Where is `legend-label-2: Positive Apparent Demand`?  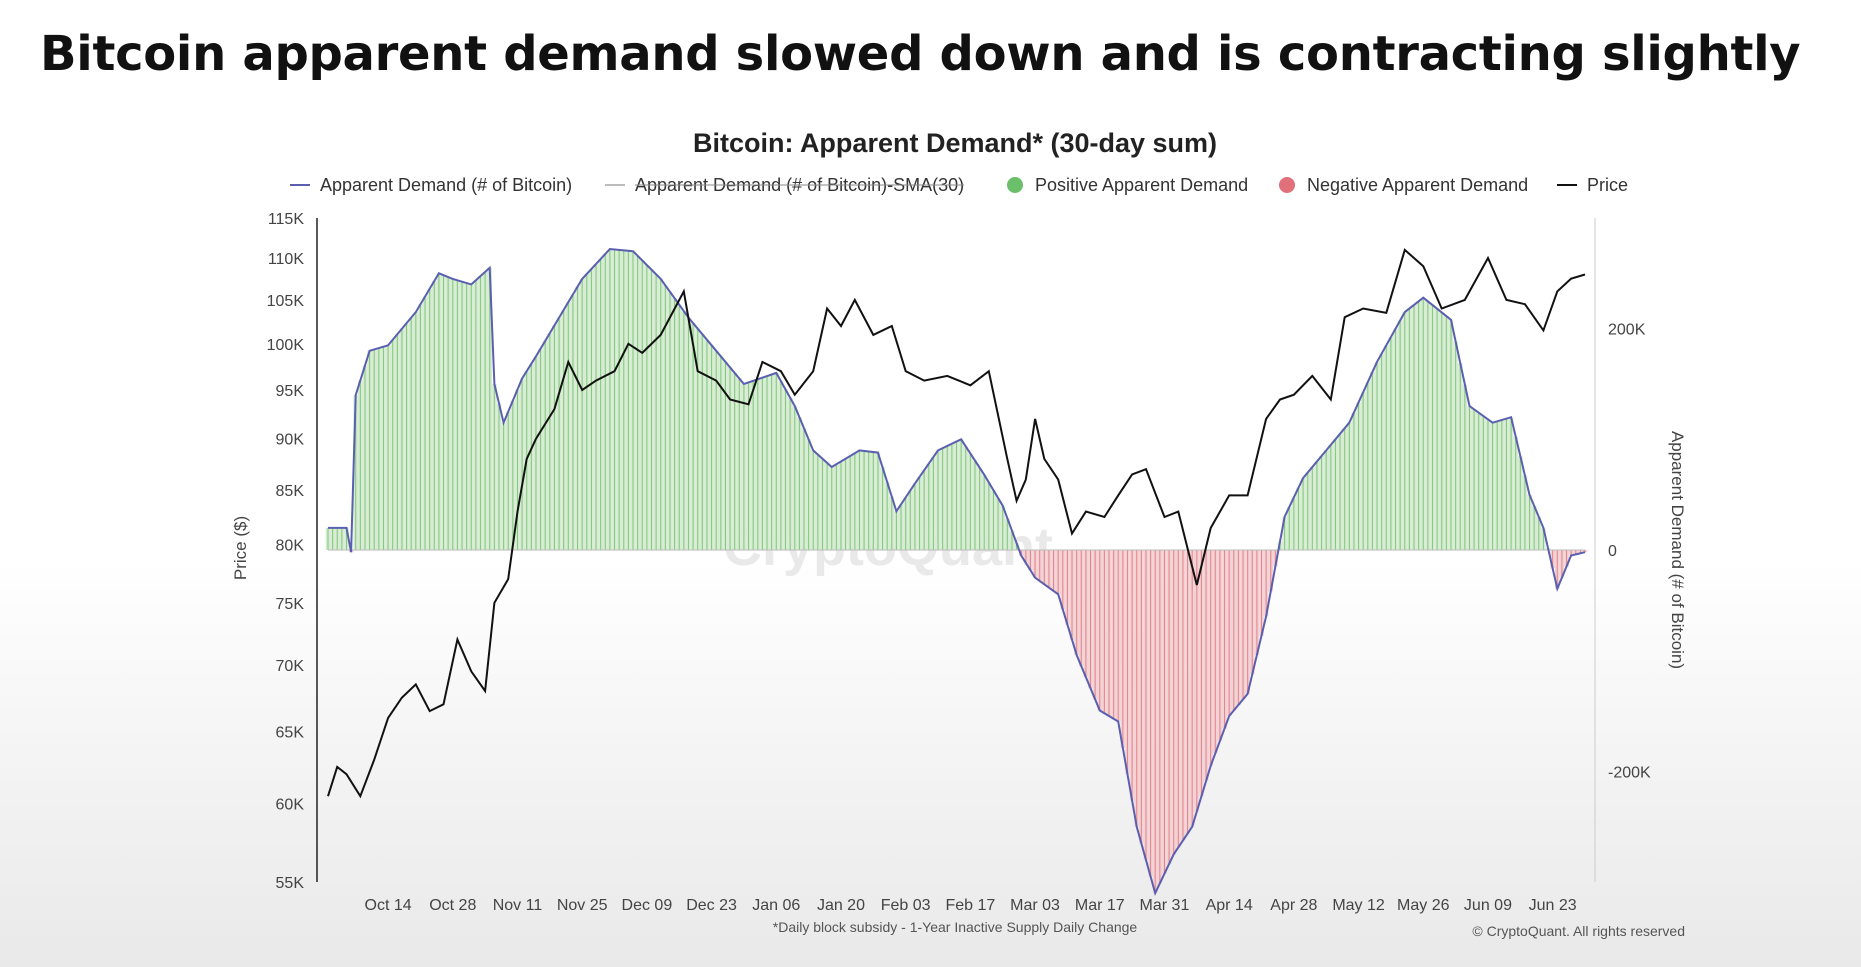
legend-label-2: Positive Apparent Demand is located at coordinates (1141, 185).